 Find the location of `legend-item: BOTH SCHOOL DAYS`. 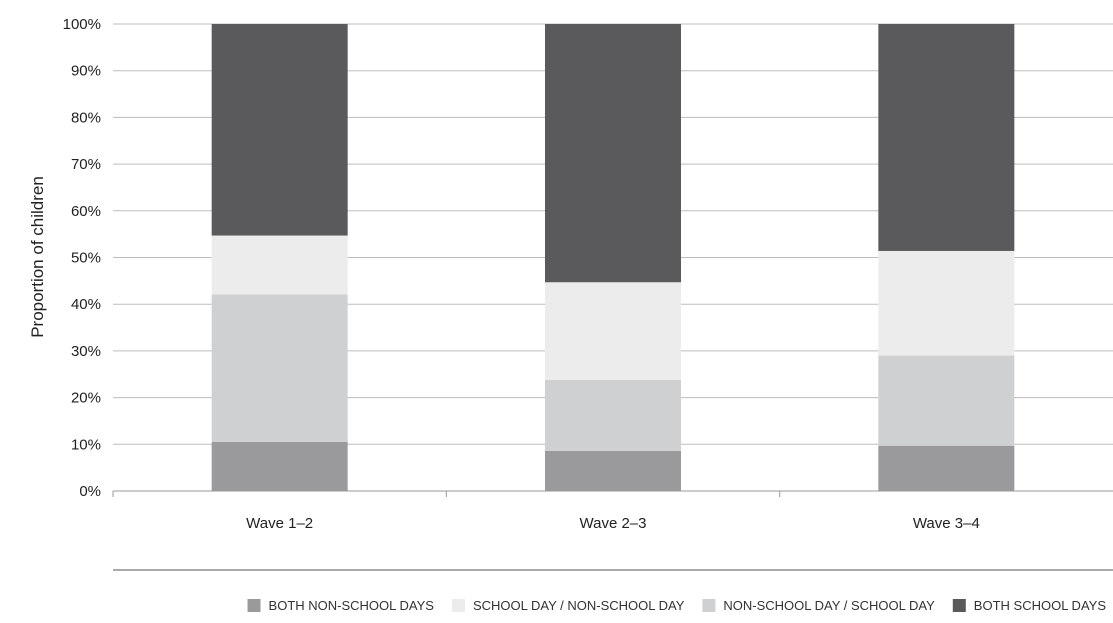

legend-item: BOTH SCHOOL DAYS is located at coordinates (1029, 605).